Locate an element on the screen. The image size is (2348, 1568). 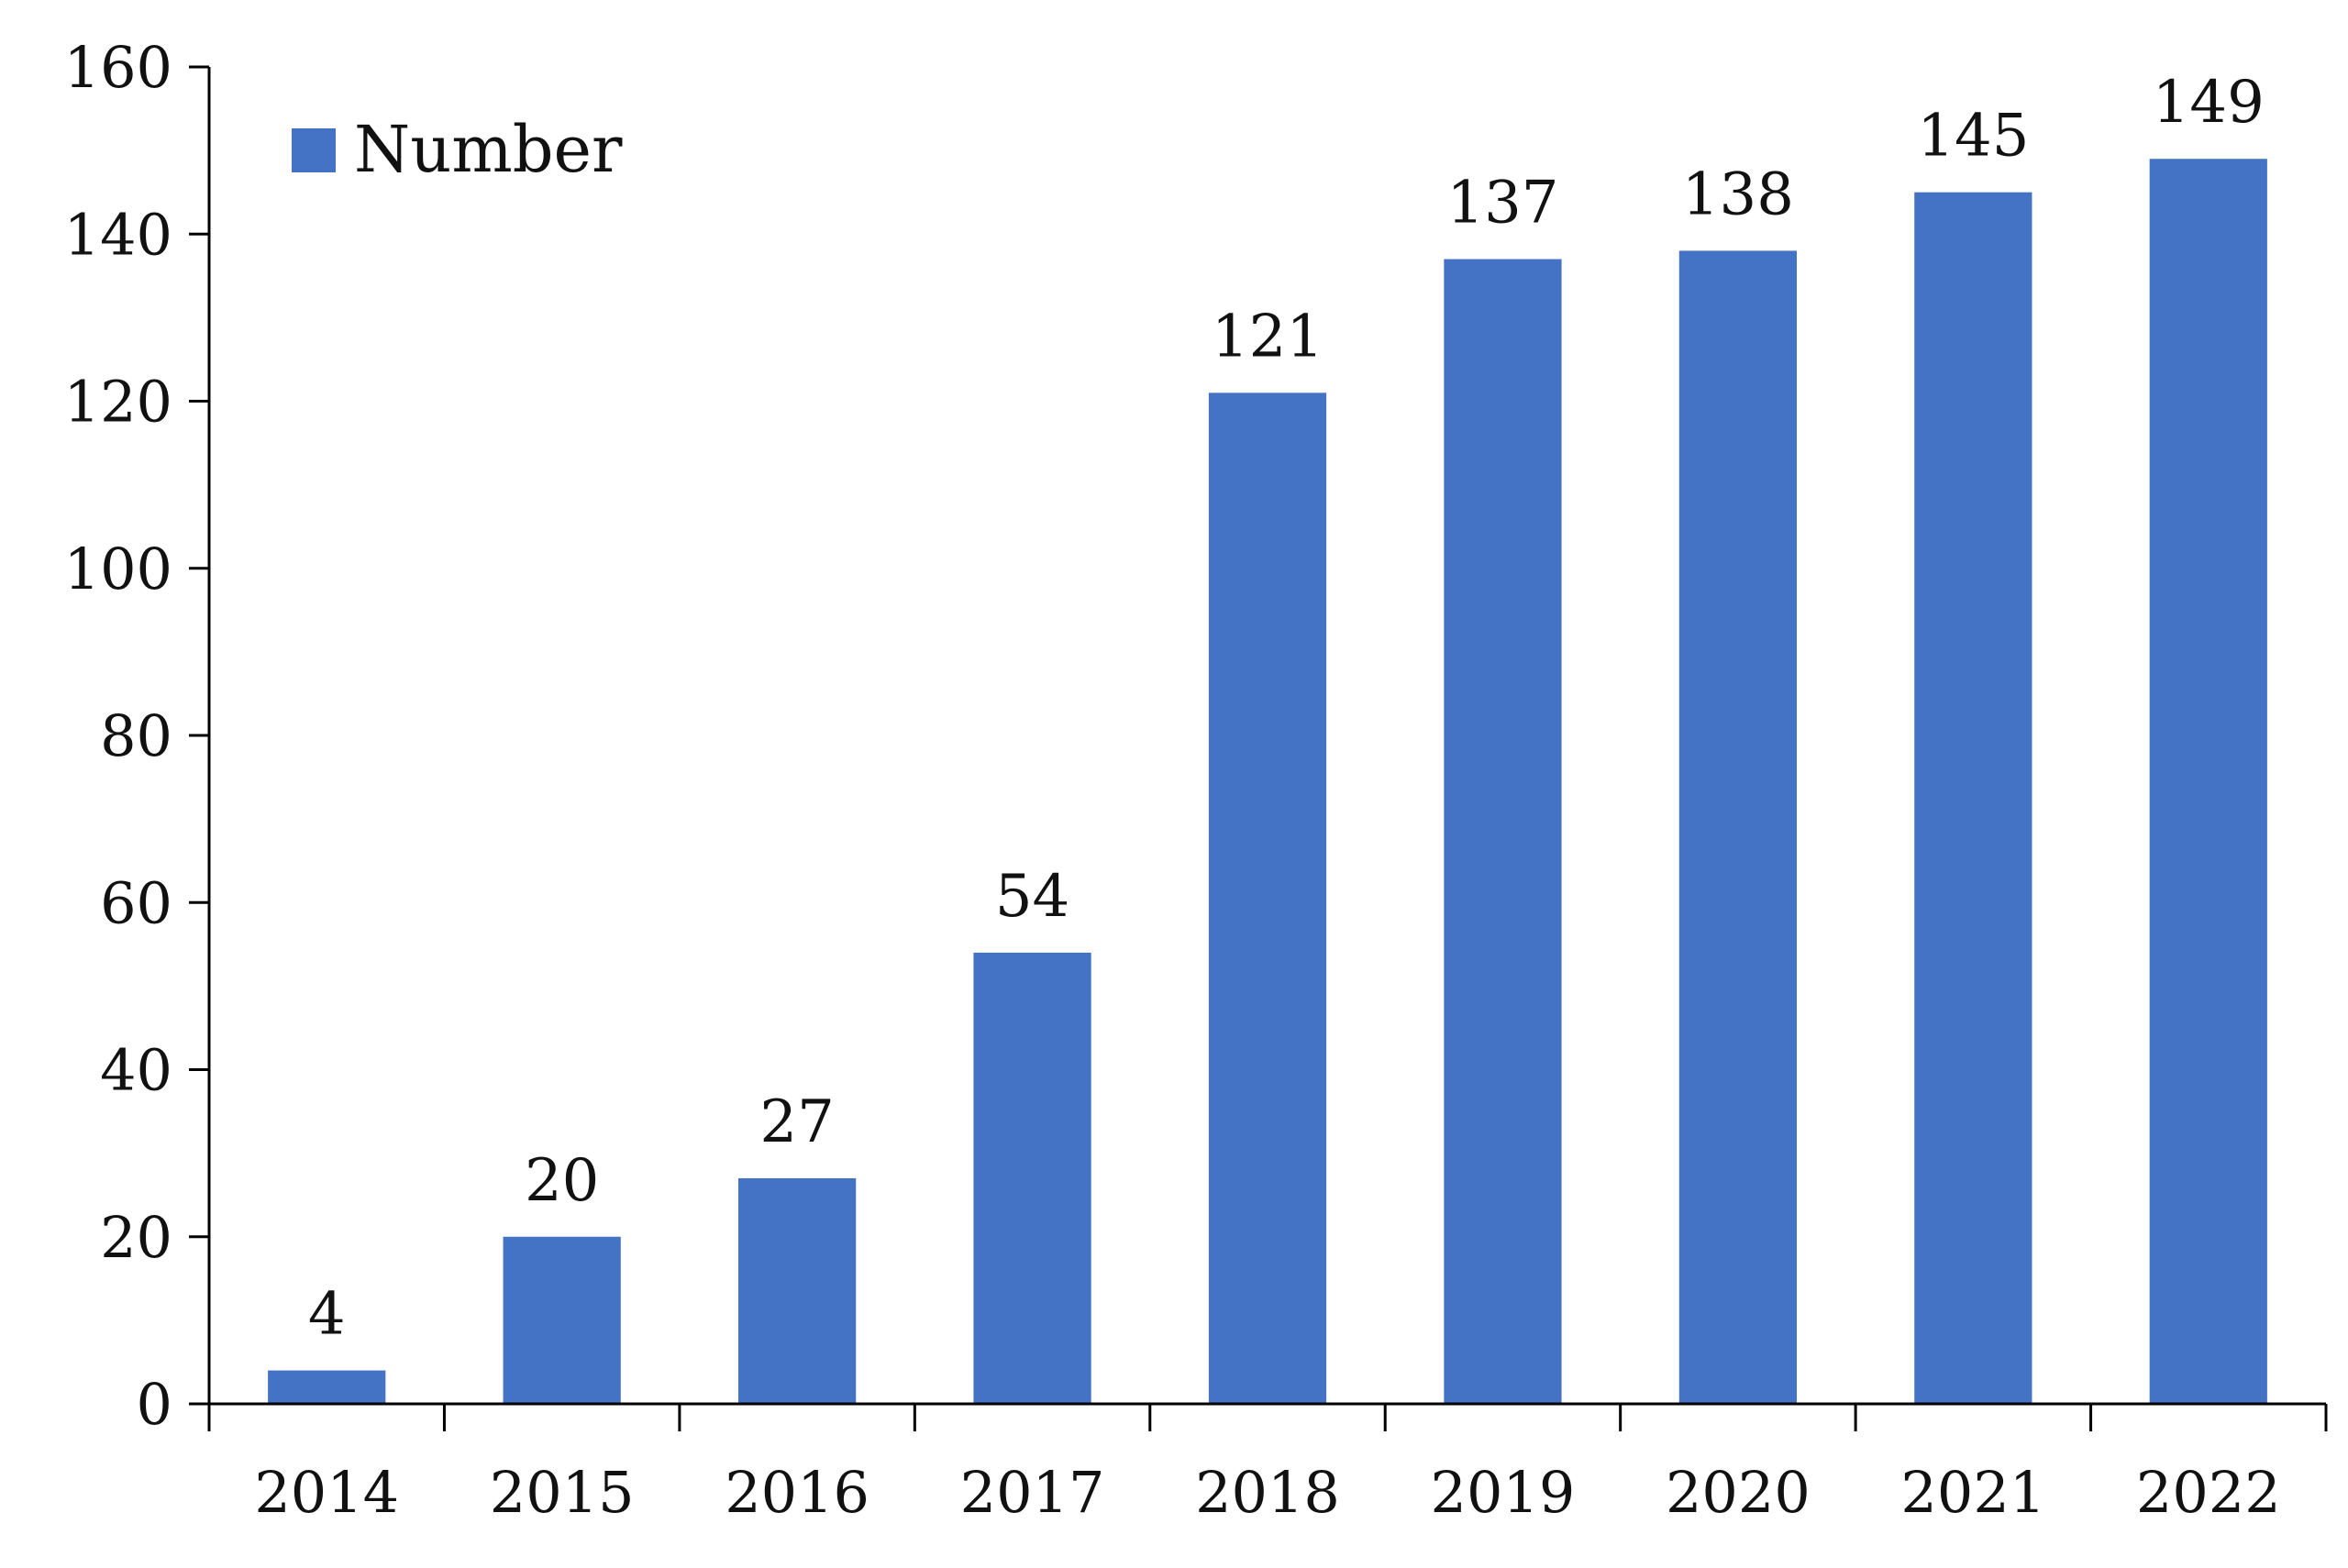
data-label-2019: 137 is located at coordinates (1502, 204).